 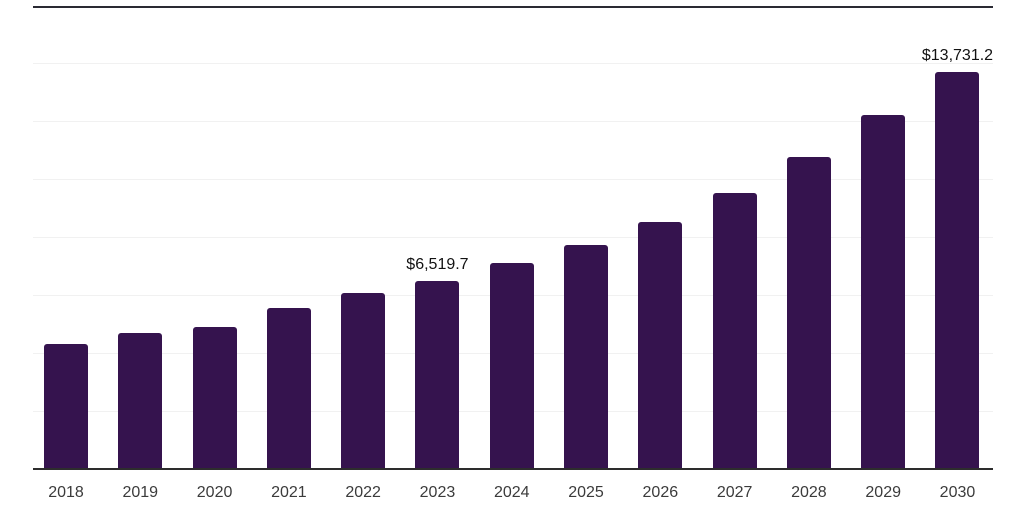 I want to click on top-rule, so click(x=513, y=7).